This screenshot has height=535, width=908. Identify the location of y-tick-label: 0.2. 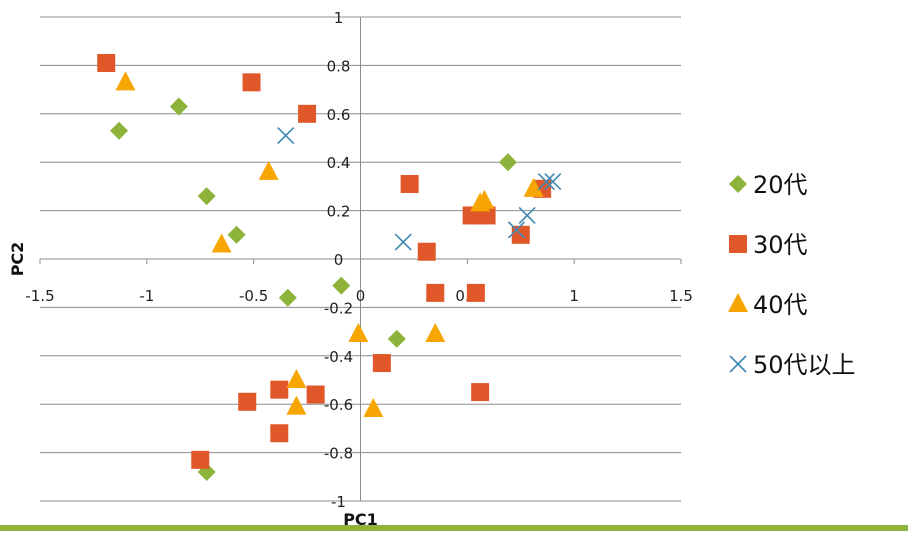
(339, 212).